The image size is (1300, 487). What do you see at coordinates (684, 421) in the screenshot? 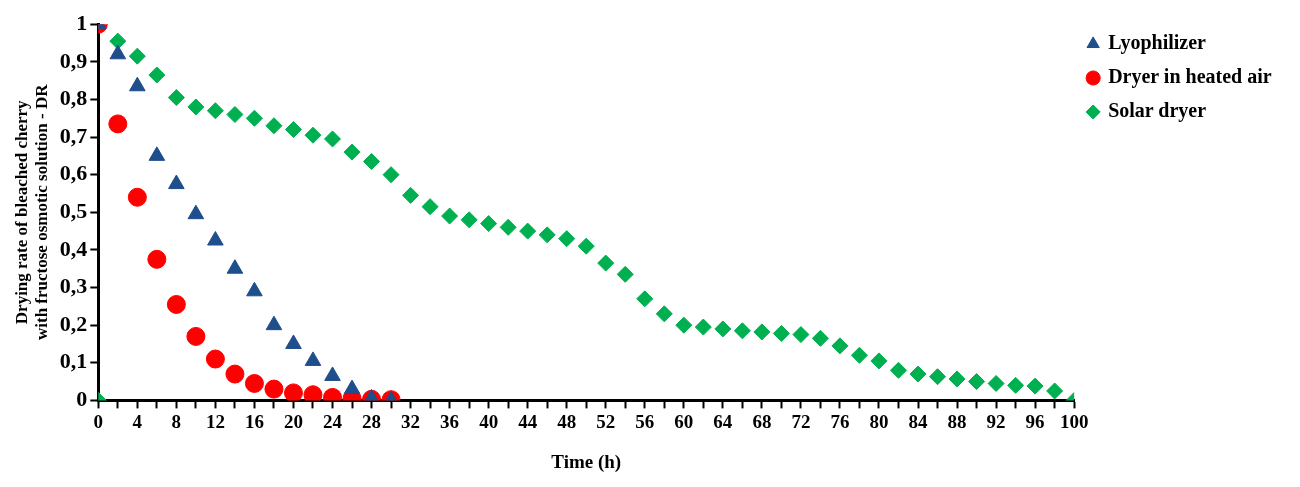
I see `x-tick-label: 60` at bounding box center [684, 421].